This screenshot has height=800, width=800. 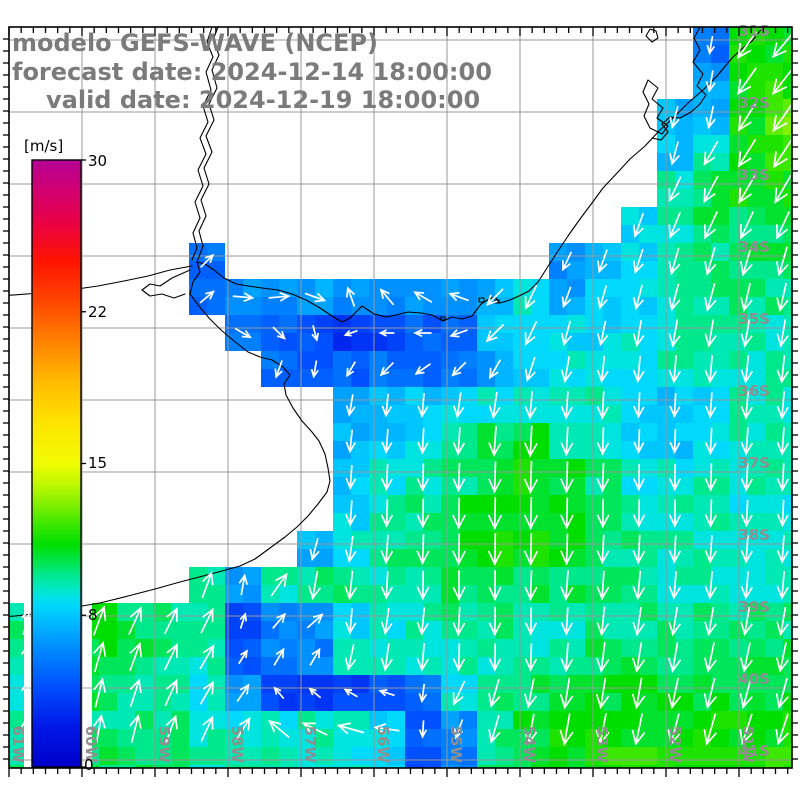 I want to click on model-title: modelo GEFS-WAVE (NCEP), so click(x=195, y=43).